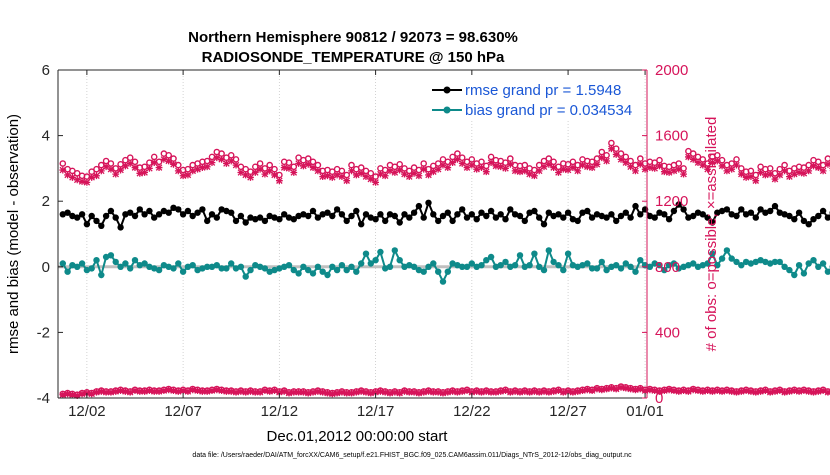  Describe the element at coordinates (667, 332) in the screenshot. I see `y-right-tick-label-4: 400` at that location.